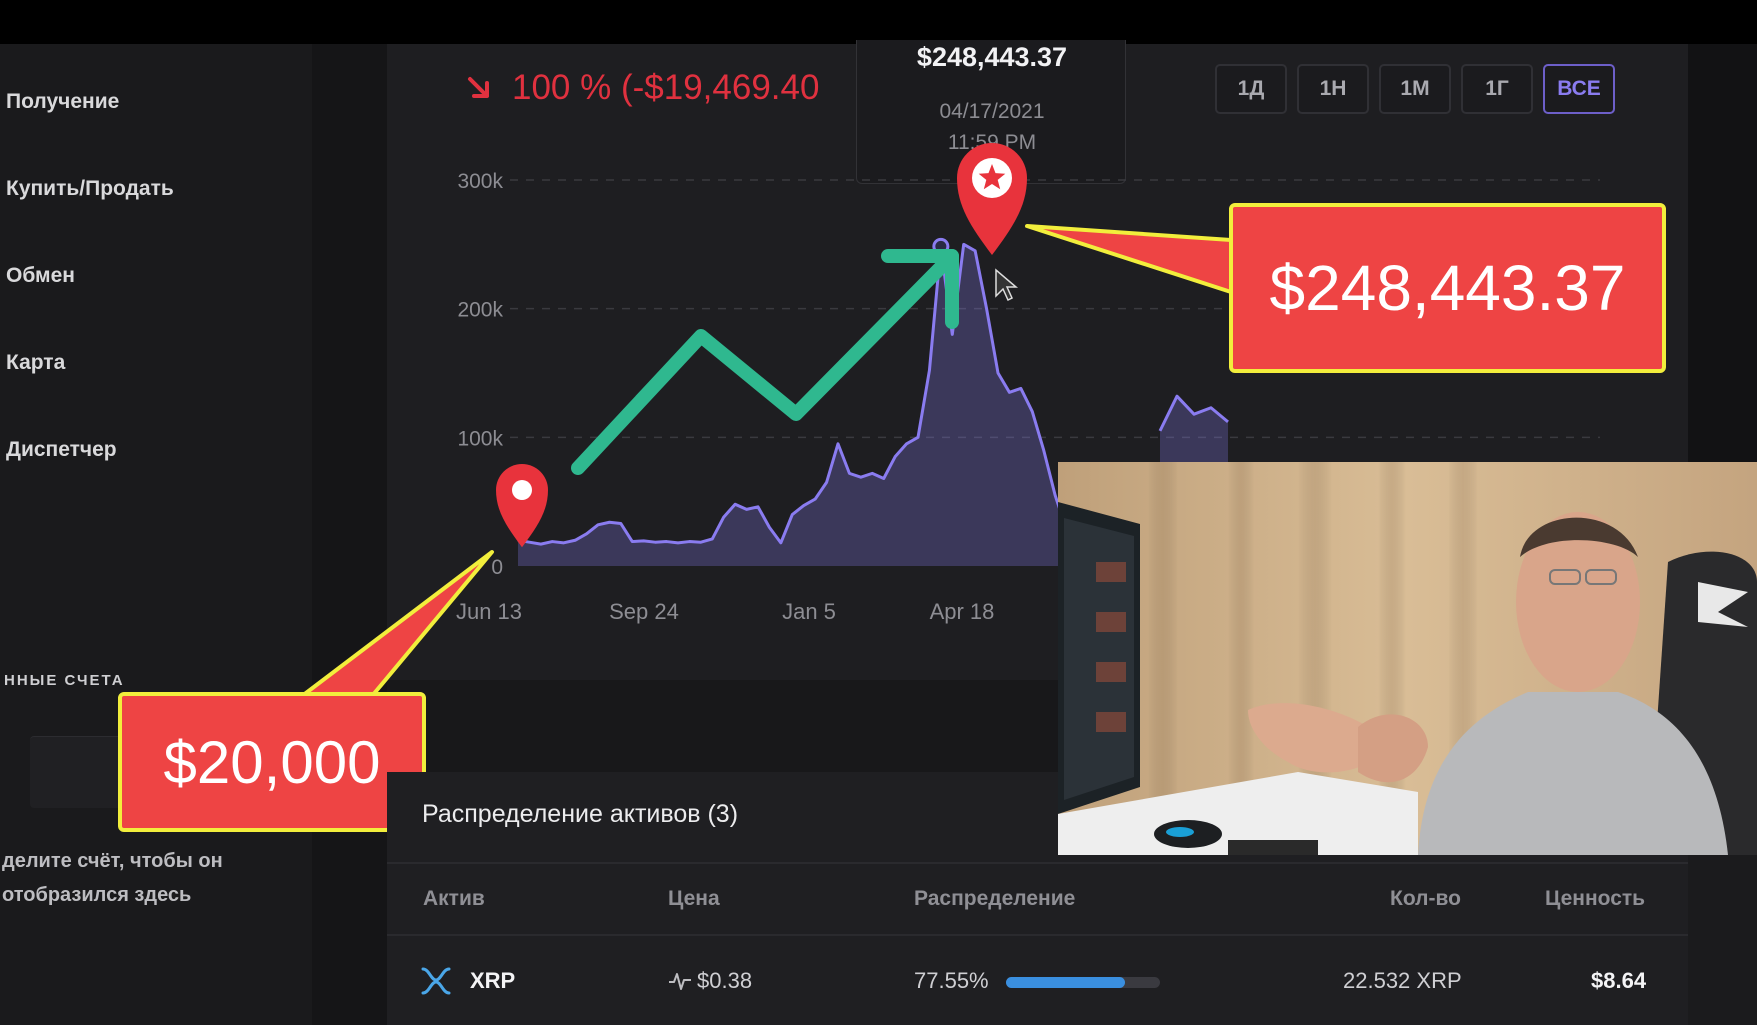 This screenshot has width=1757, height=1025. Describe the element at coordinates (1619, 980) in the screenshot. I see `asset-value: $8.64` at that location.